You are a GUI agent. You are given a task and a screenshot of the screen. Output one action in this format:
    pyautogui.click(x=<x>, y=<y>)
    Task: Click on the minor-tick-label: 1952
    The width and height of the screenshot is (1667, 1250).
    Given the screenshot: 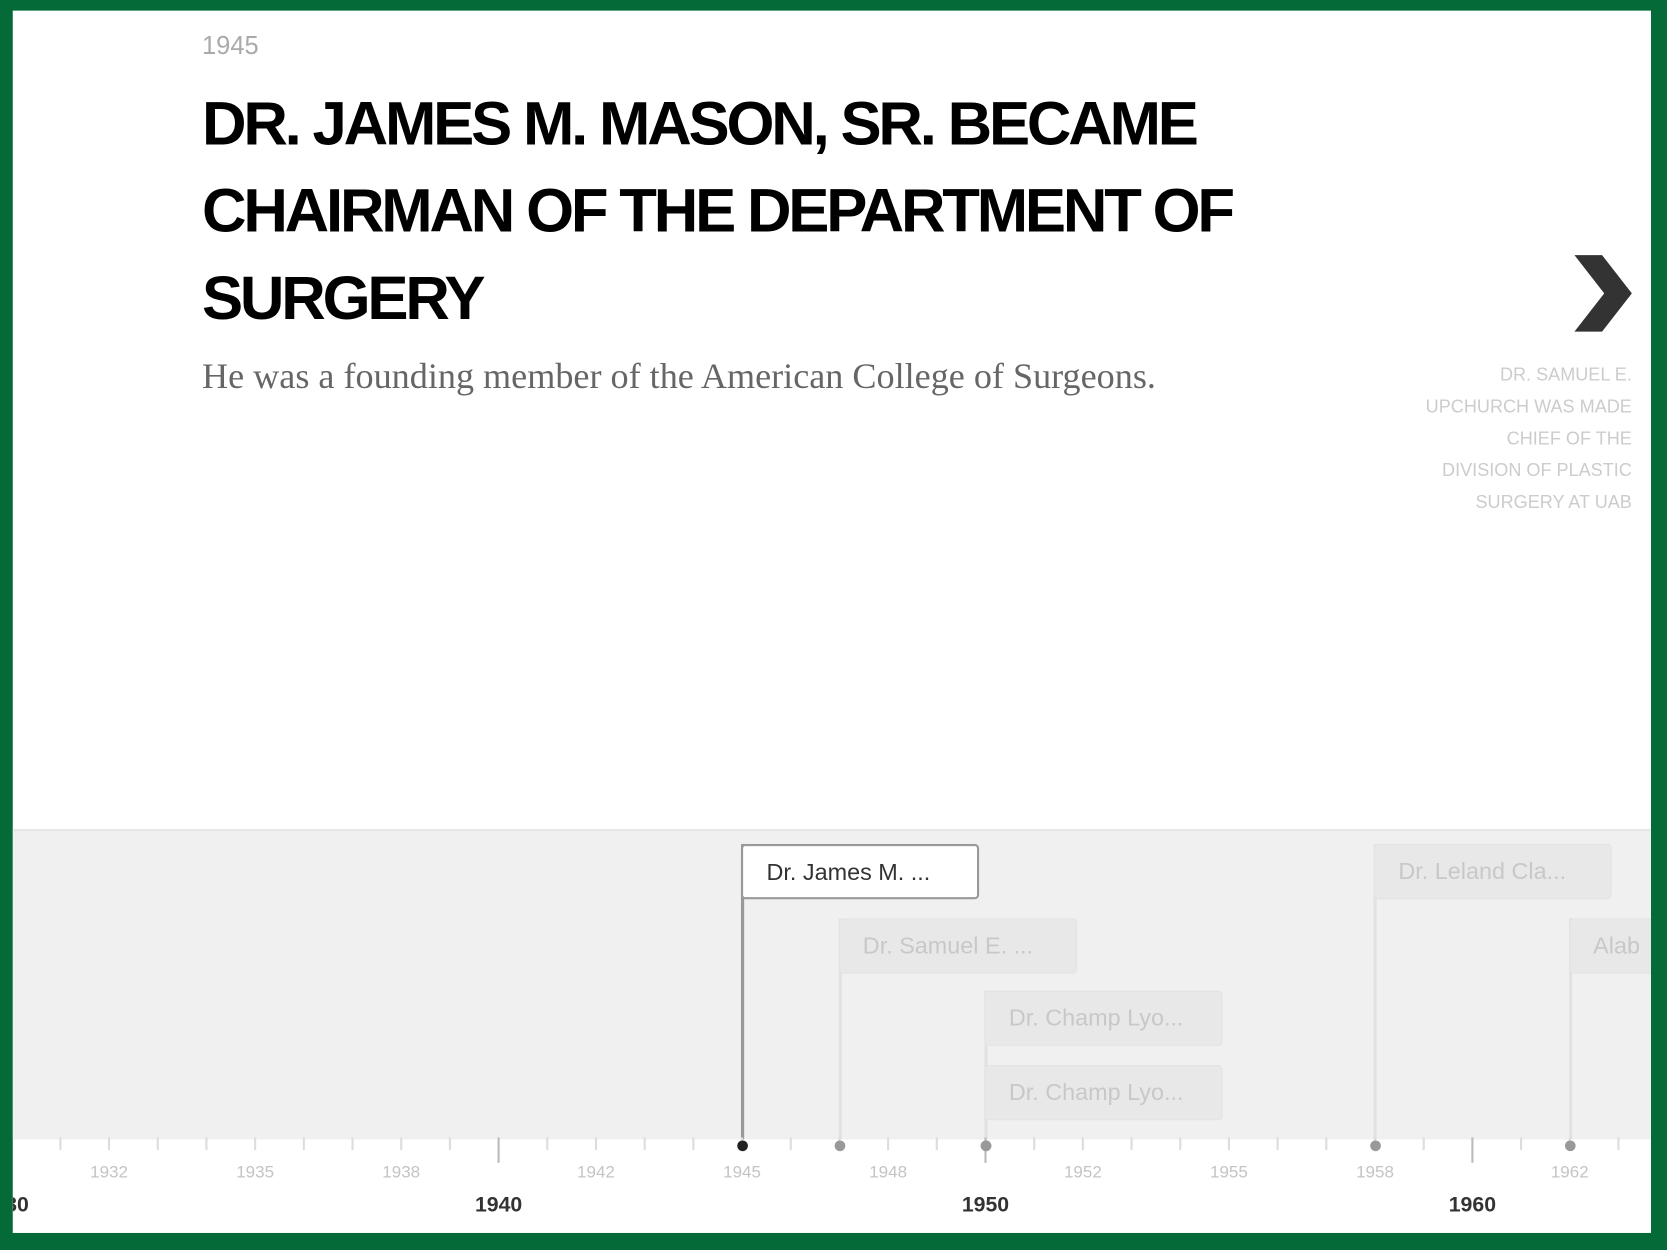 What is the action you would take?
    pyautogui.click(x=1083, y=1172)
    